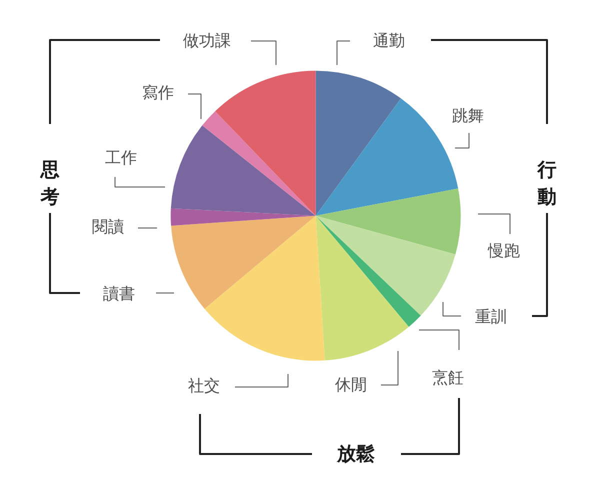 The image size is (600, 493). Describe the element at coordinates (351, 384) in the screenshot. I see `slice-label: 休閒` at that location.